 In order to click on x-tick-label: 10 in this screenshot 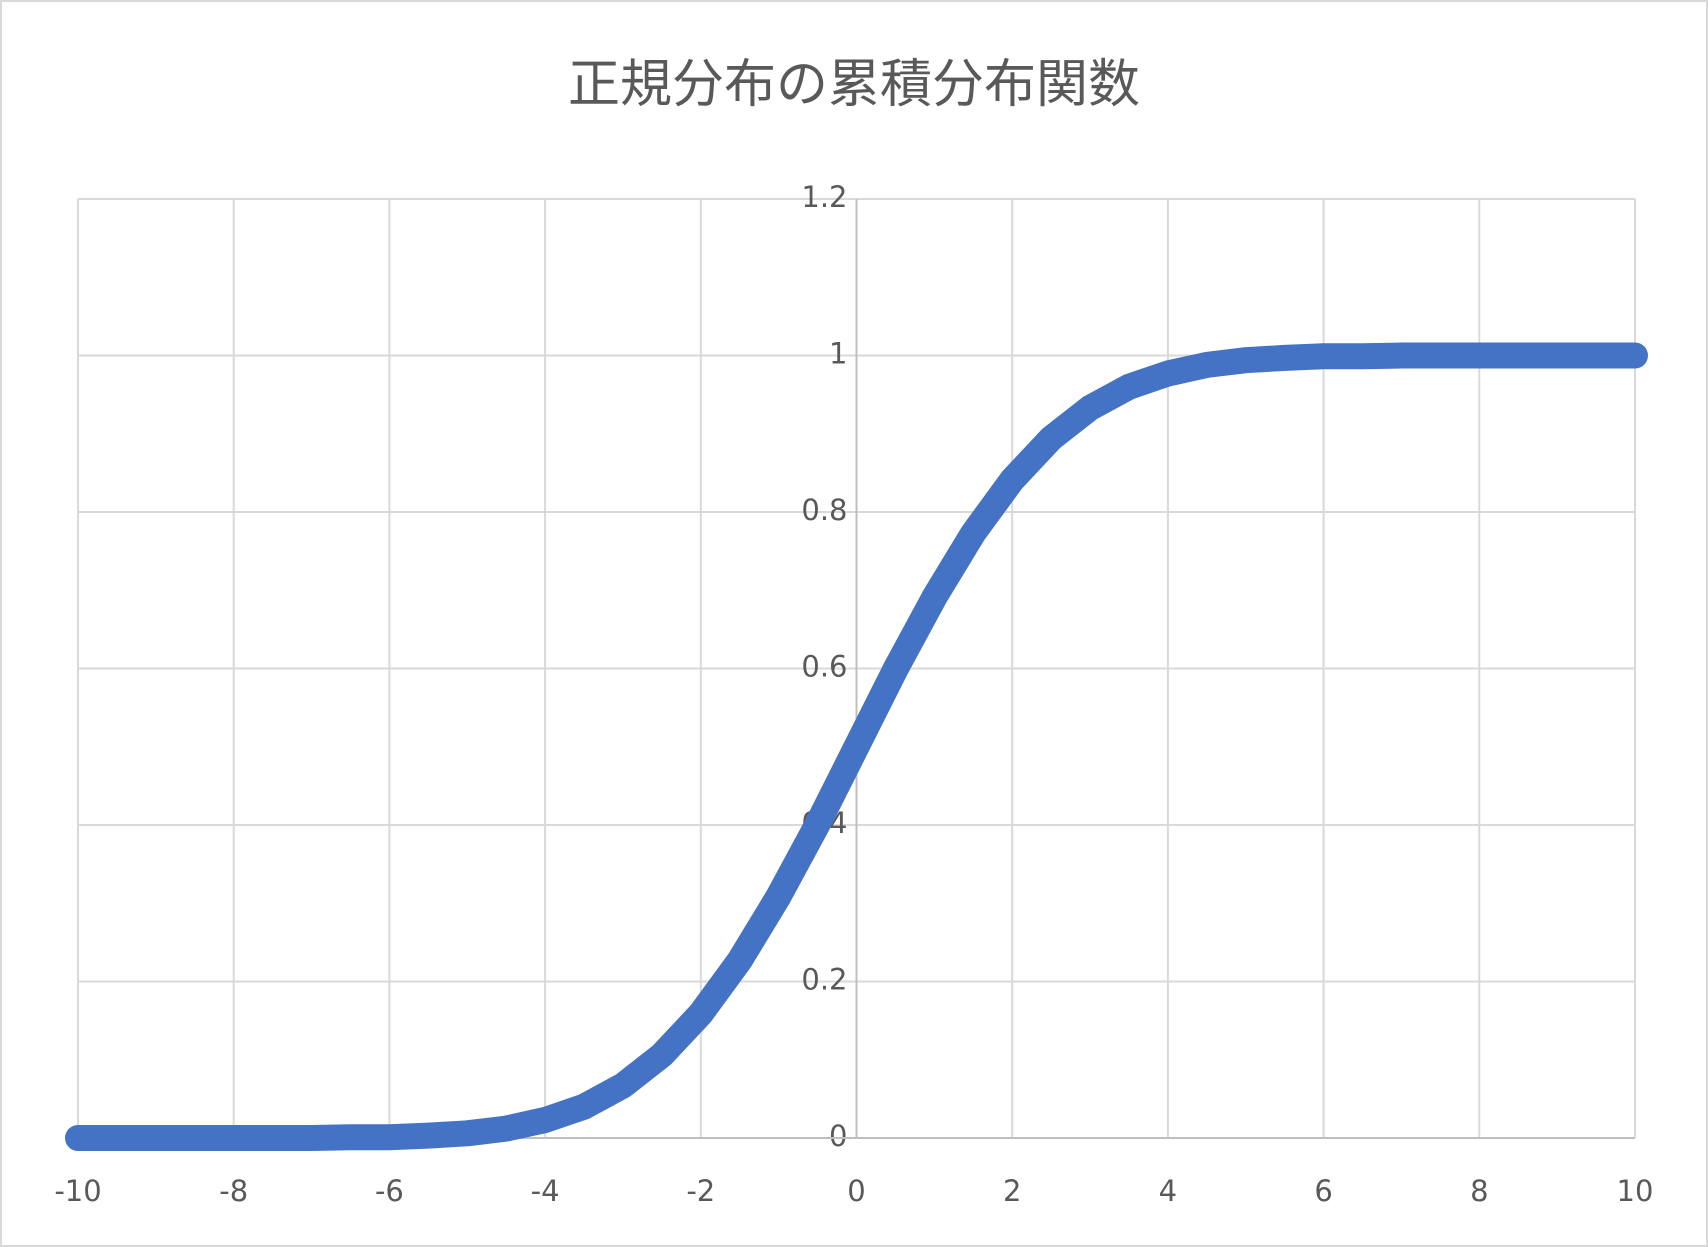, I will do `click(1635, 1191)`.